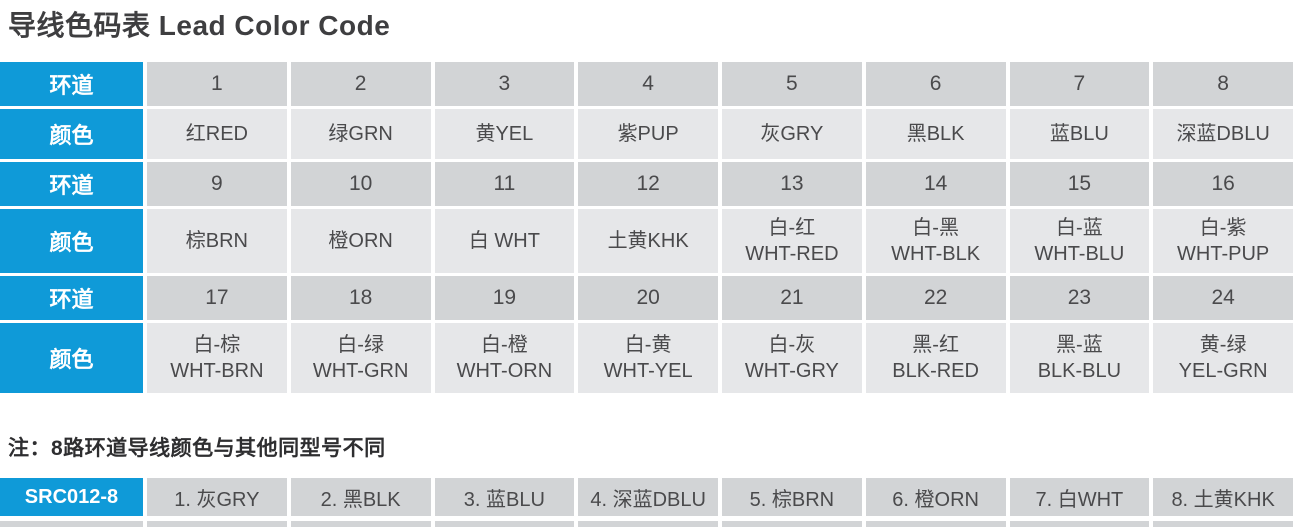  Describe the element at coordinates (1223, 134) in the screenshot. I see `color-cell: 深蓝DBLU` at that location.